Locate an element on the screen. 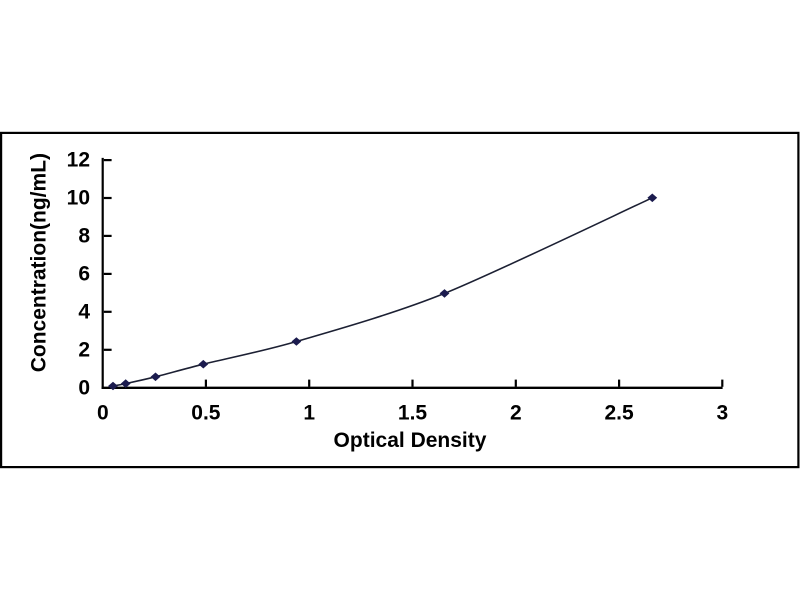  svg-text: 4 is located at coordinates (84, 311).